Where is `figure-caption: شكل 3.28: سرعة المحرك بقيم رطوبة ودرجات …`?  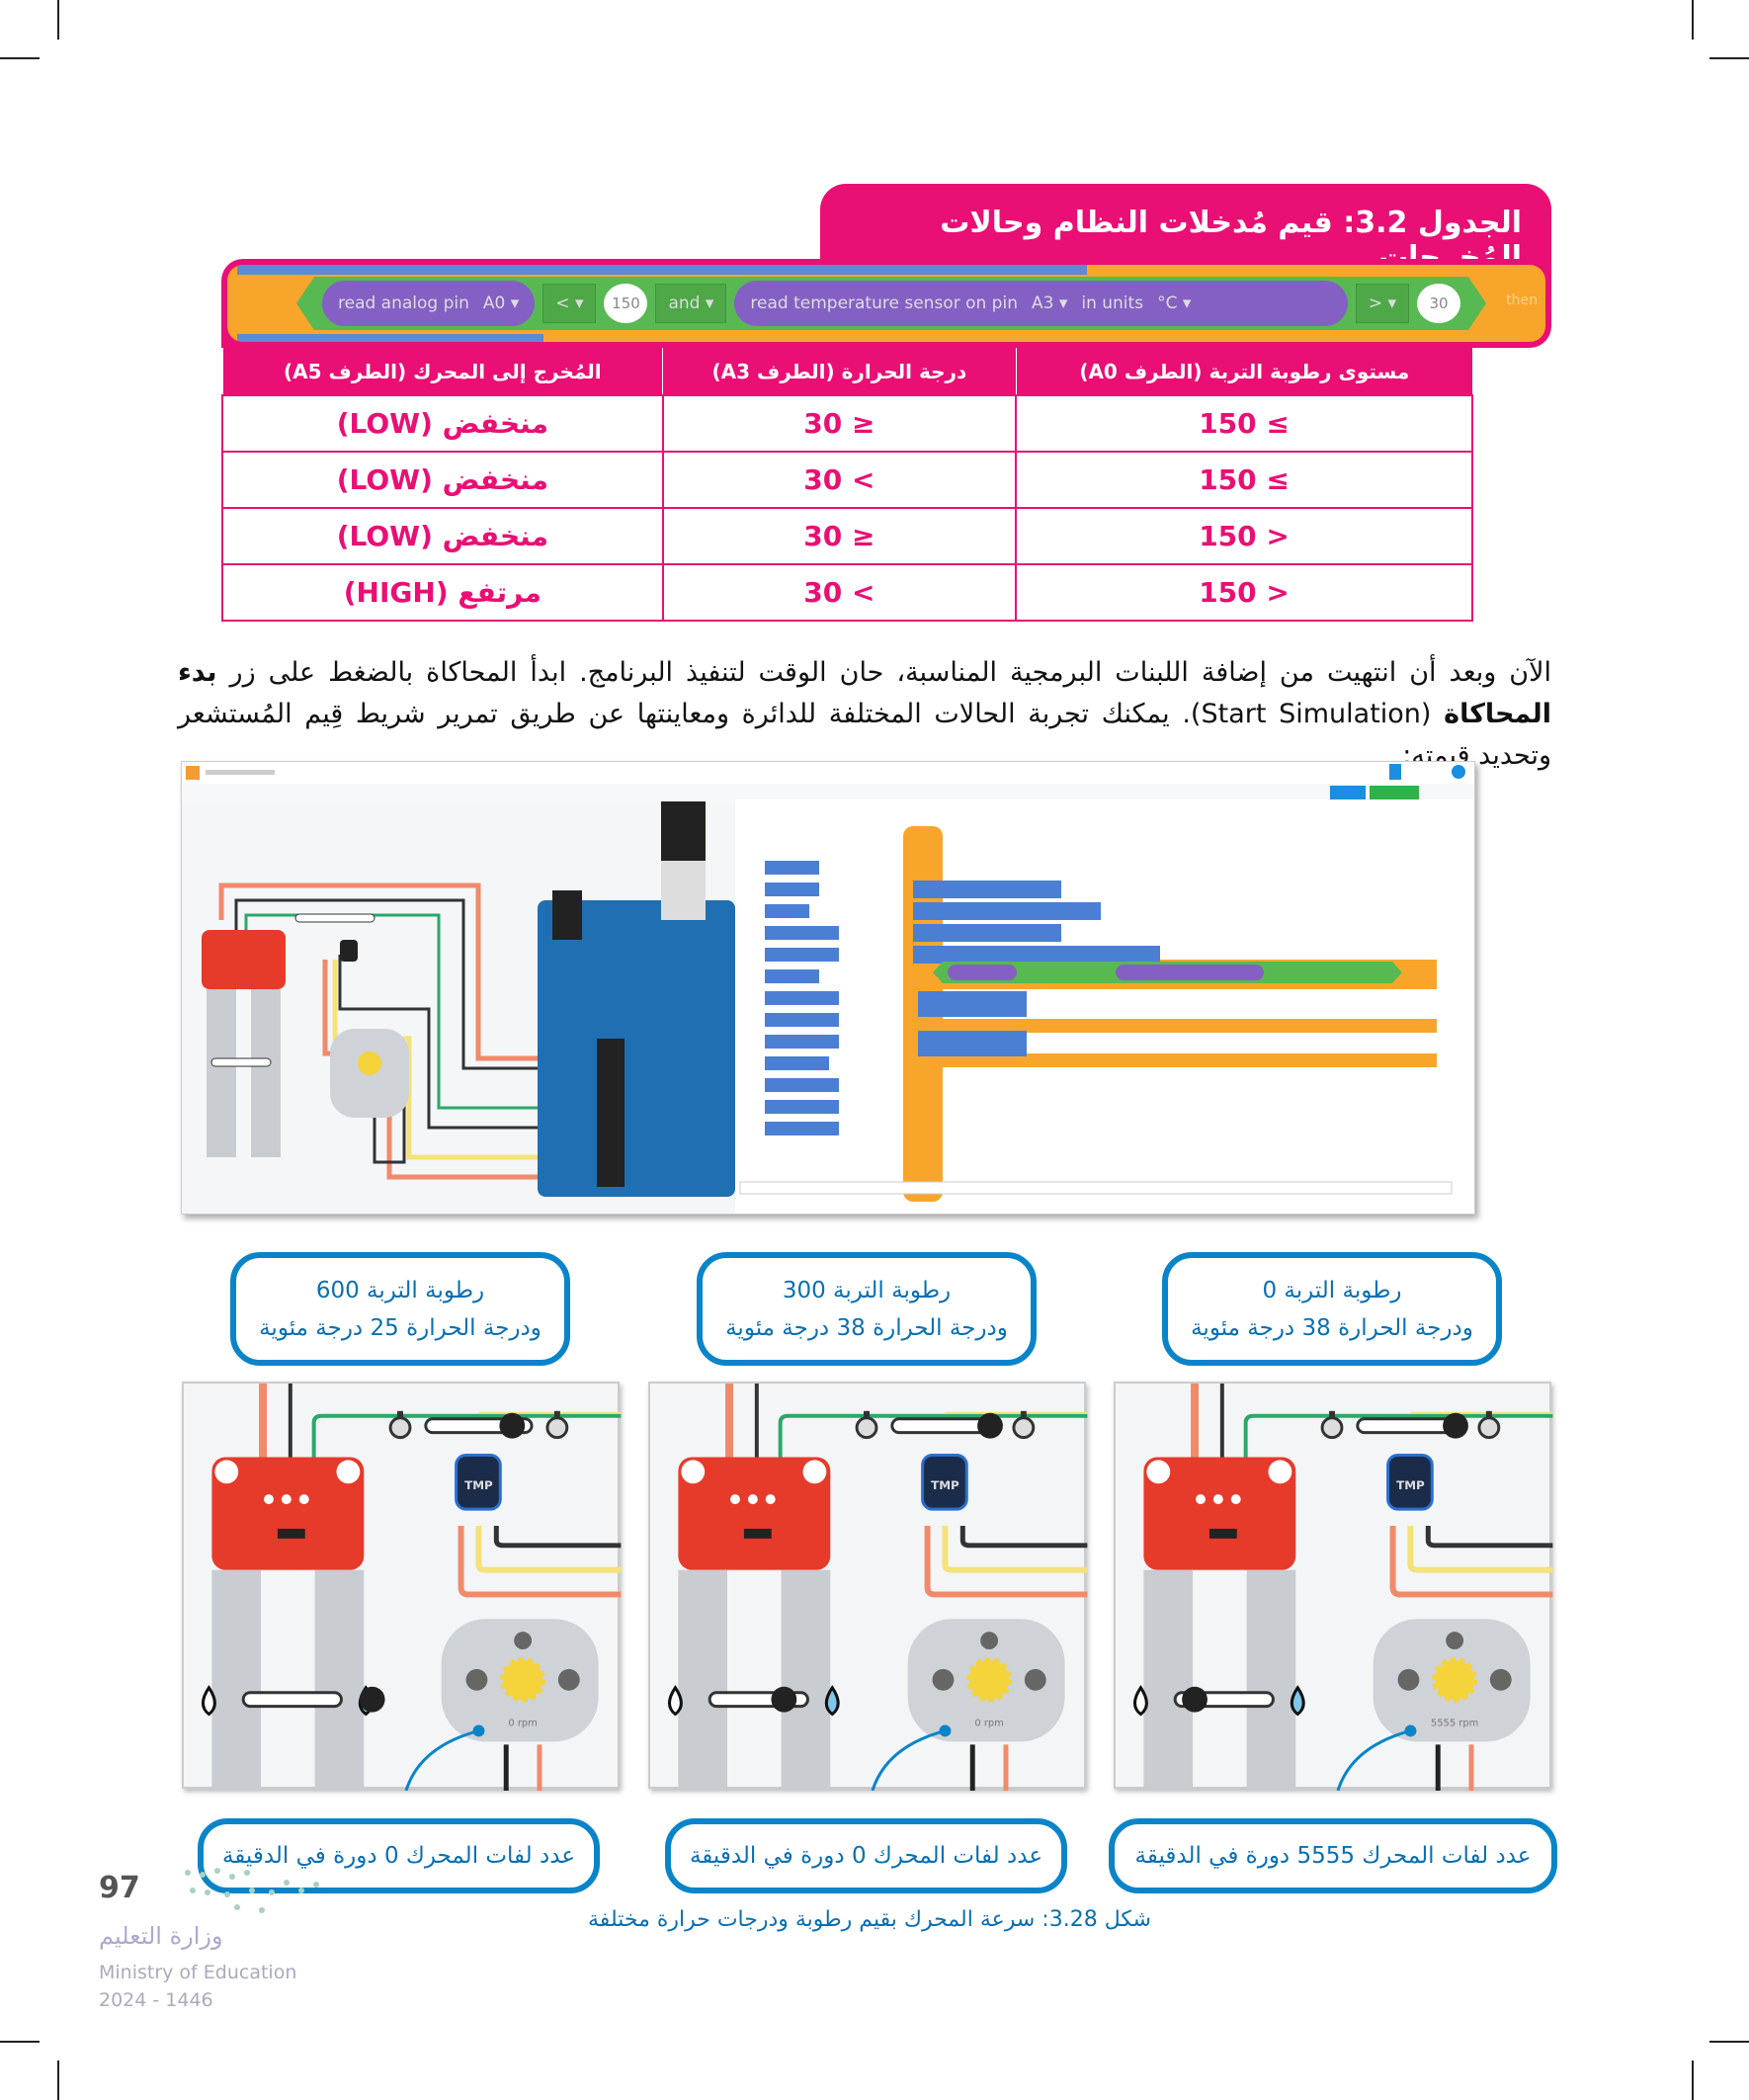
figure-caption: شكل 3.28: سرعة المحرك بقيم رطوبة ودرجات … is located at coordinates (870, 1919).